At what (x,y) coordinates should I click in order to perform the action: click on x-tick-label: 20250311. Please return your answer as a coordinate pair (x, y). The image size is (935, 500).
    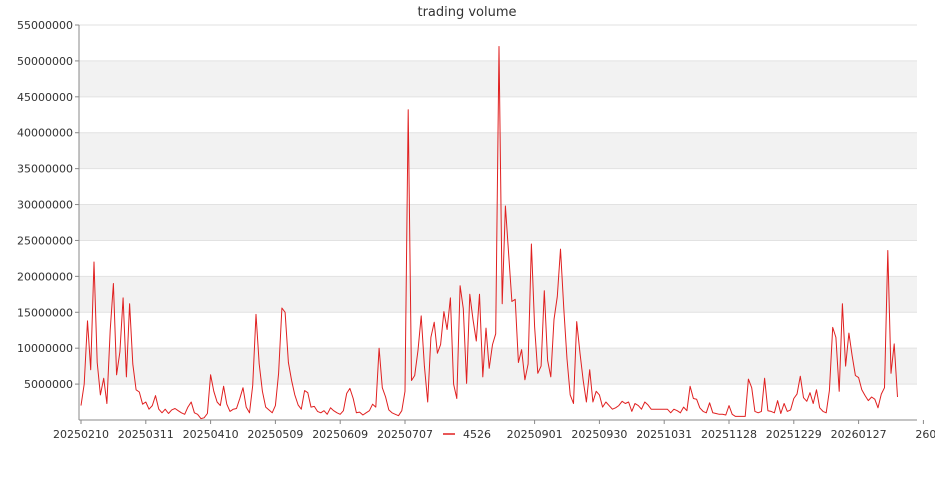
    Looking at the image, I should click on (146, 434).